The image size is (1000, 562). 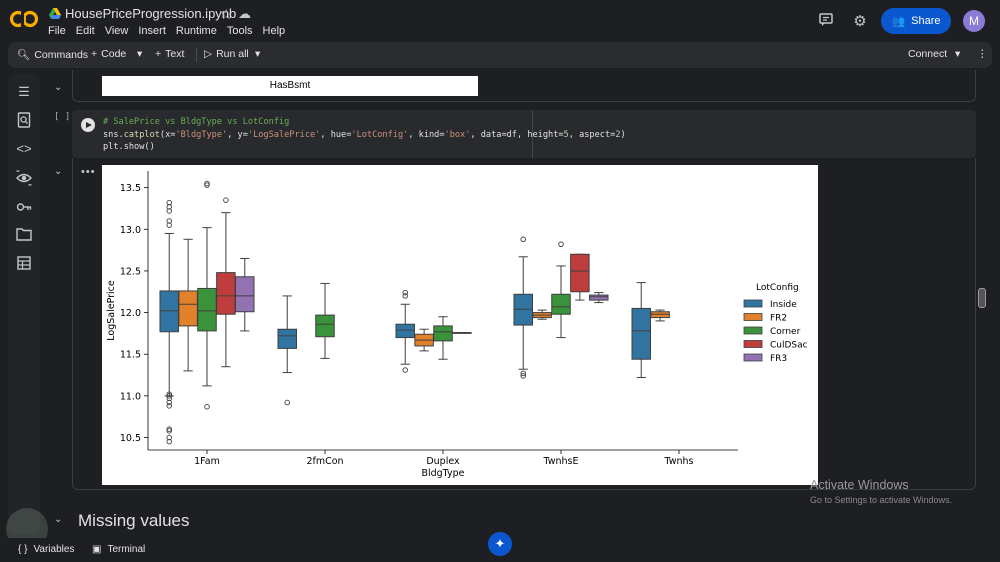 I want to click on code-label: Code, so click(x=114, y=54).